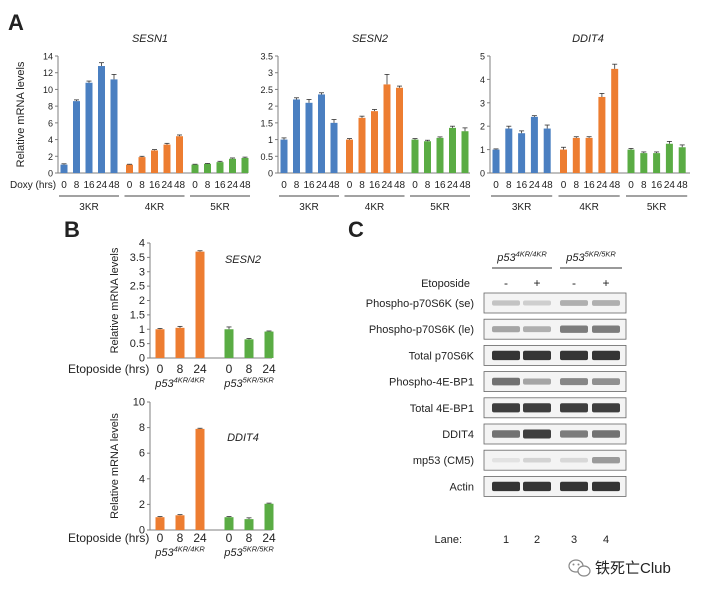 The image size is (716, 594). Describe the element at coordinates (48, 57) in the screenshot. I see `y-tick-label: 14` at that location.